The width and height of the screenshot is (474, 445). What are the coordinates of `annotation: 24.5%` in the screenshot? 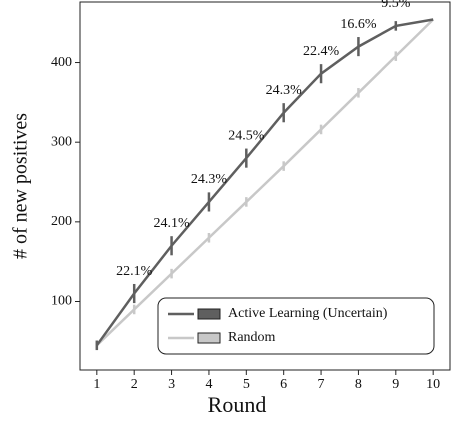 It's located at (246, 135).